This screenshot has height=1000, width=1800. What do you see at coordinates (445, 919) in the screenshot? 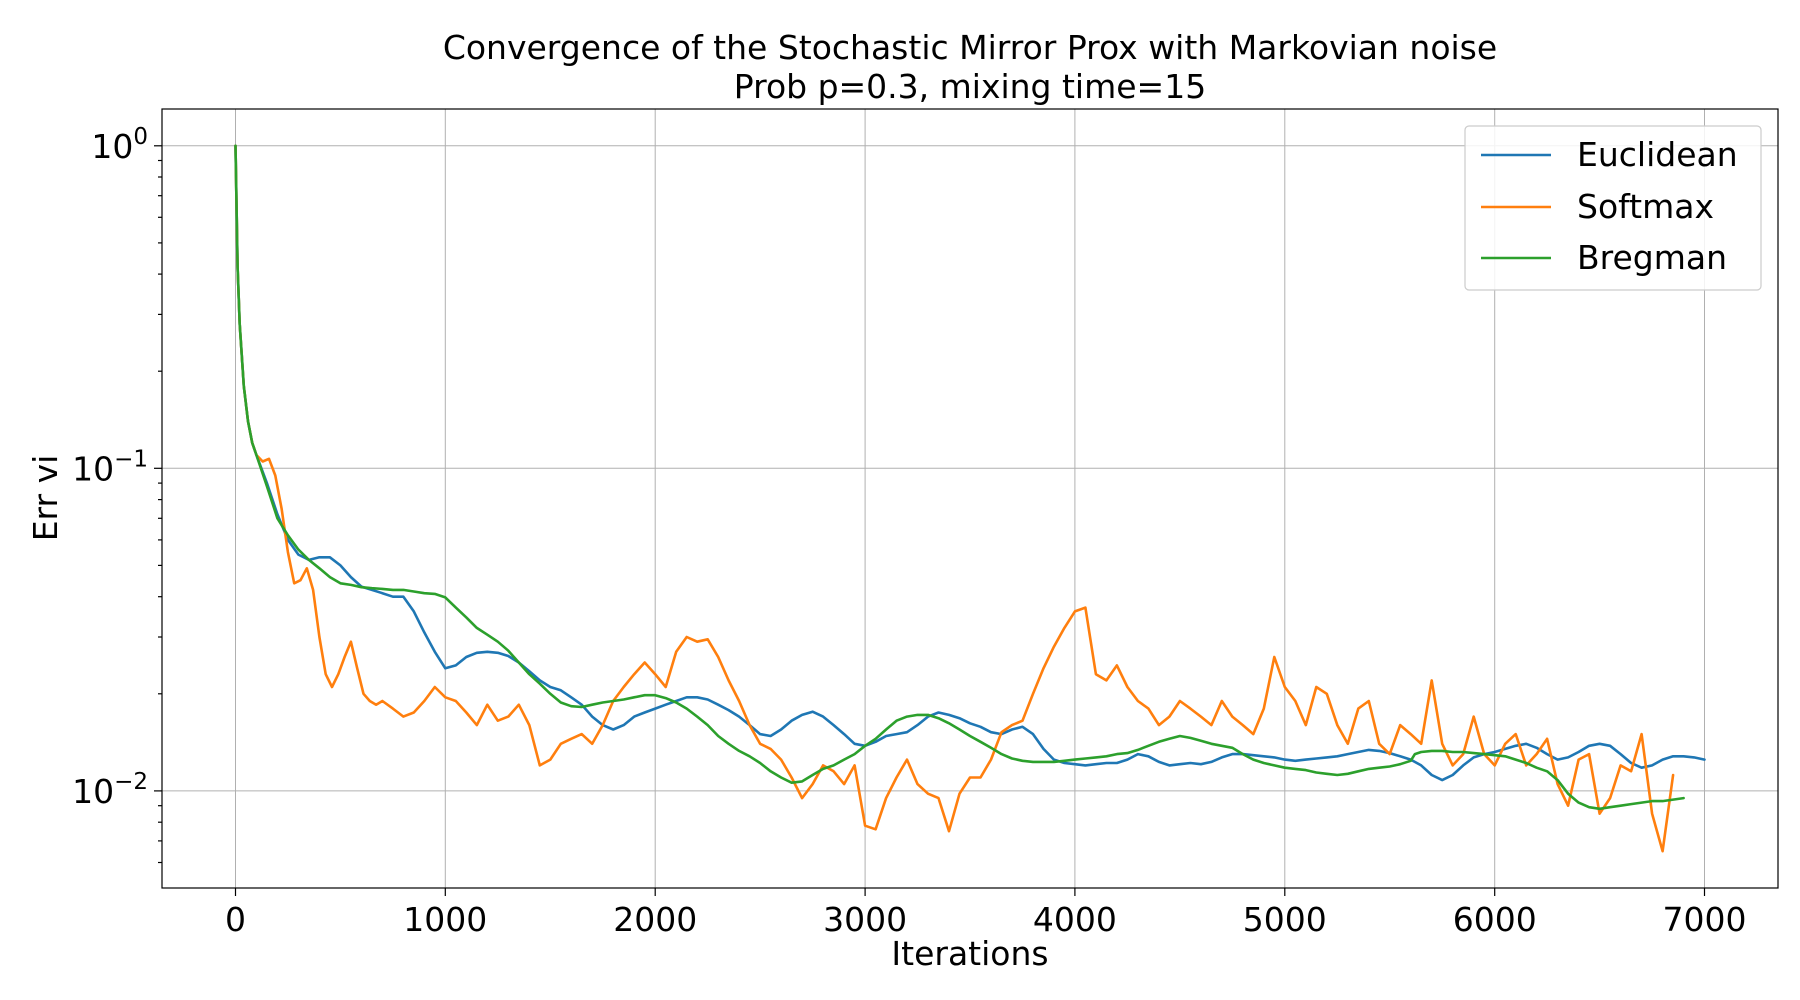
I see `x-tick-label: 1000` at bounding box center [445, 919].